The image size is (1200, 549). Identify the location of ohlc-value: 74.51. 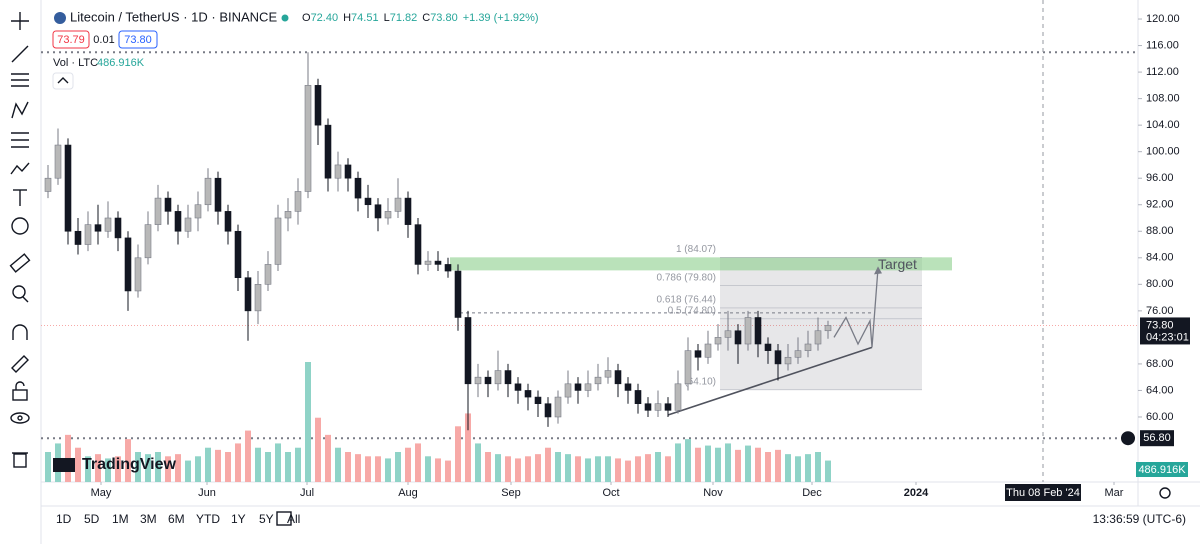
(365, 18).